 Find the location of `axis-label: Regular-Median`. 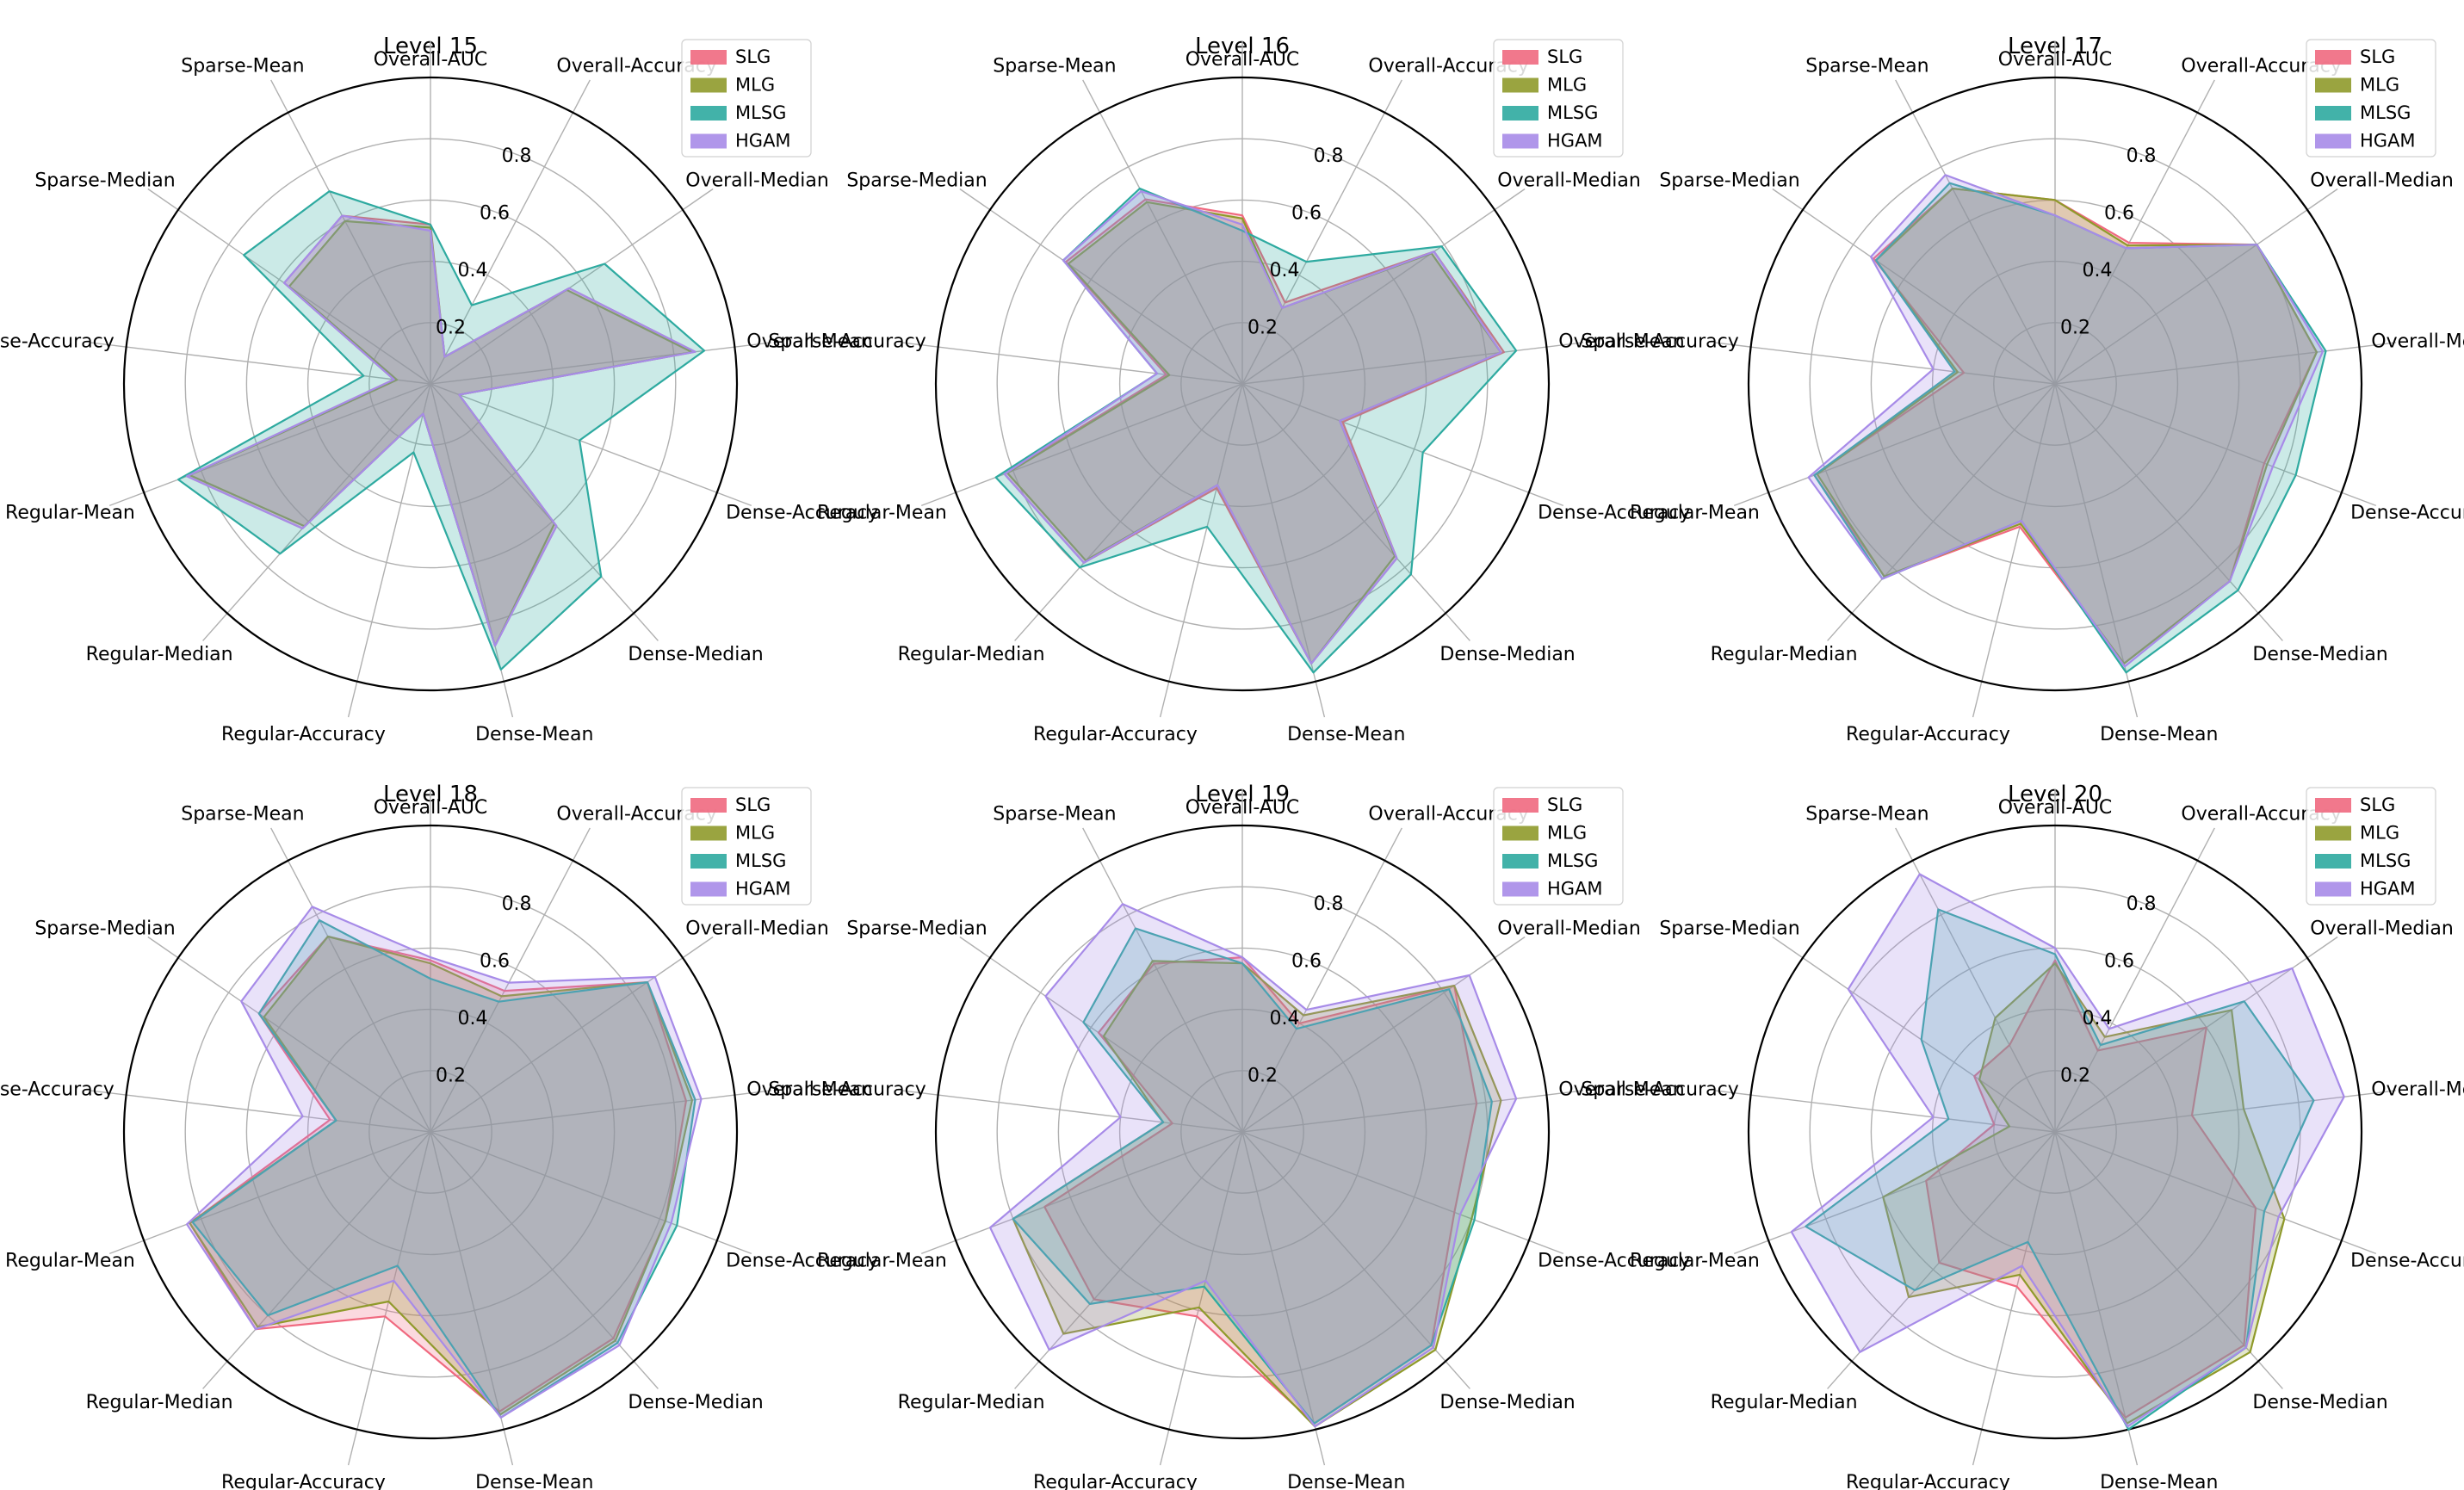

axis-label: Regular-Median is located at coordinates (159, 1403).